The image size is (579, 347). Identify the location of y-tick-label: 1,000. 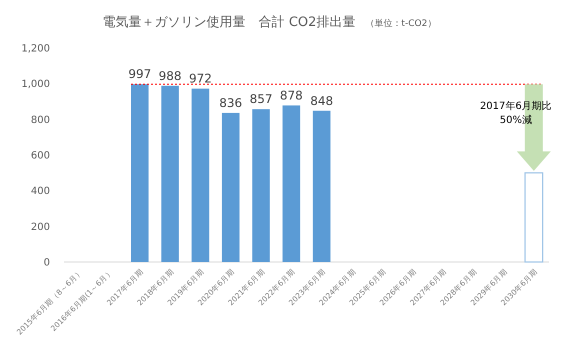
(35, 84).